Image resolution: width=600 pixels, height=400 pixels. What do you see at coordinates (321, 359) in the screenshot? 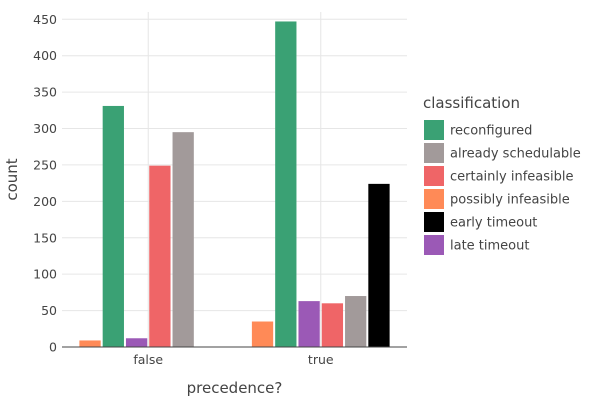
I see `x-tick-label: true` at bounding box center [321, 359].